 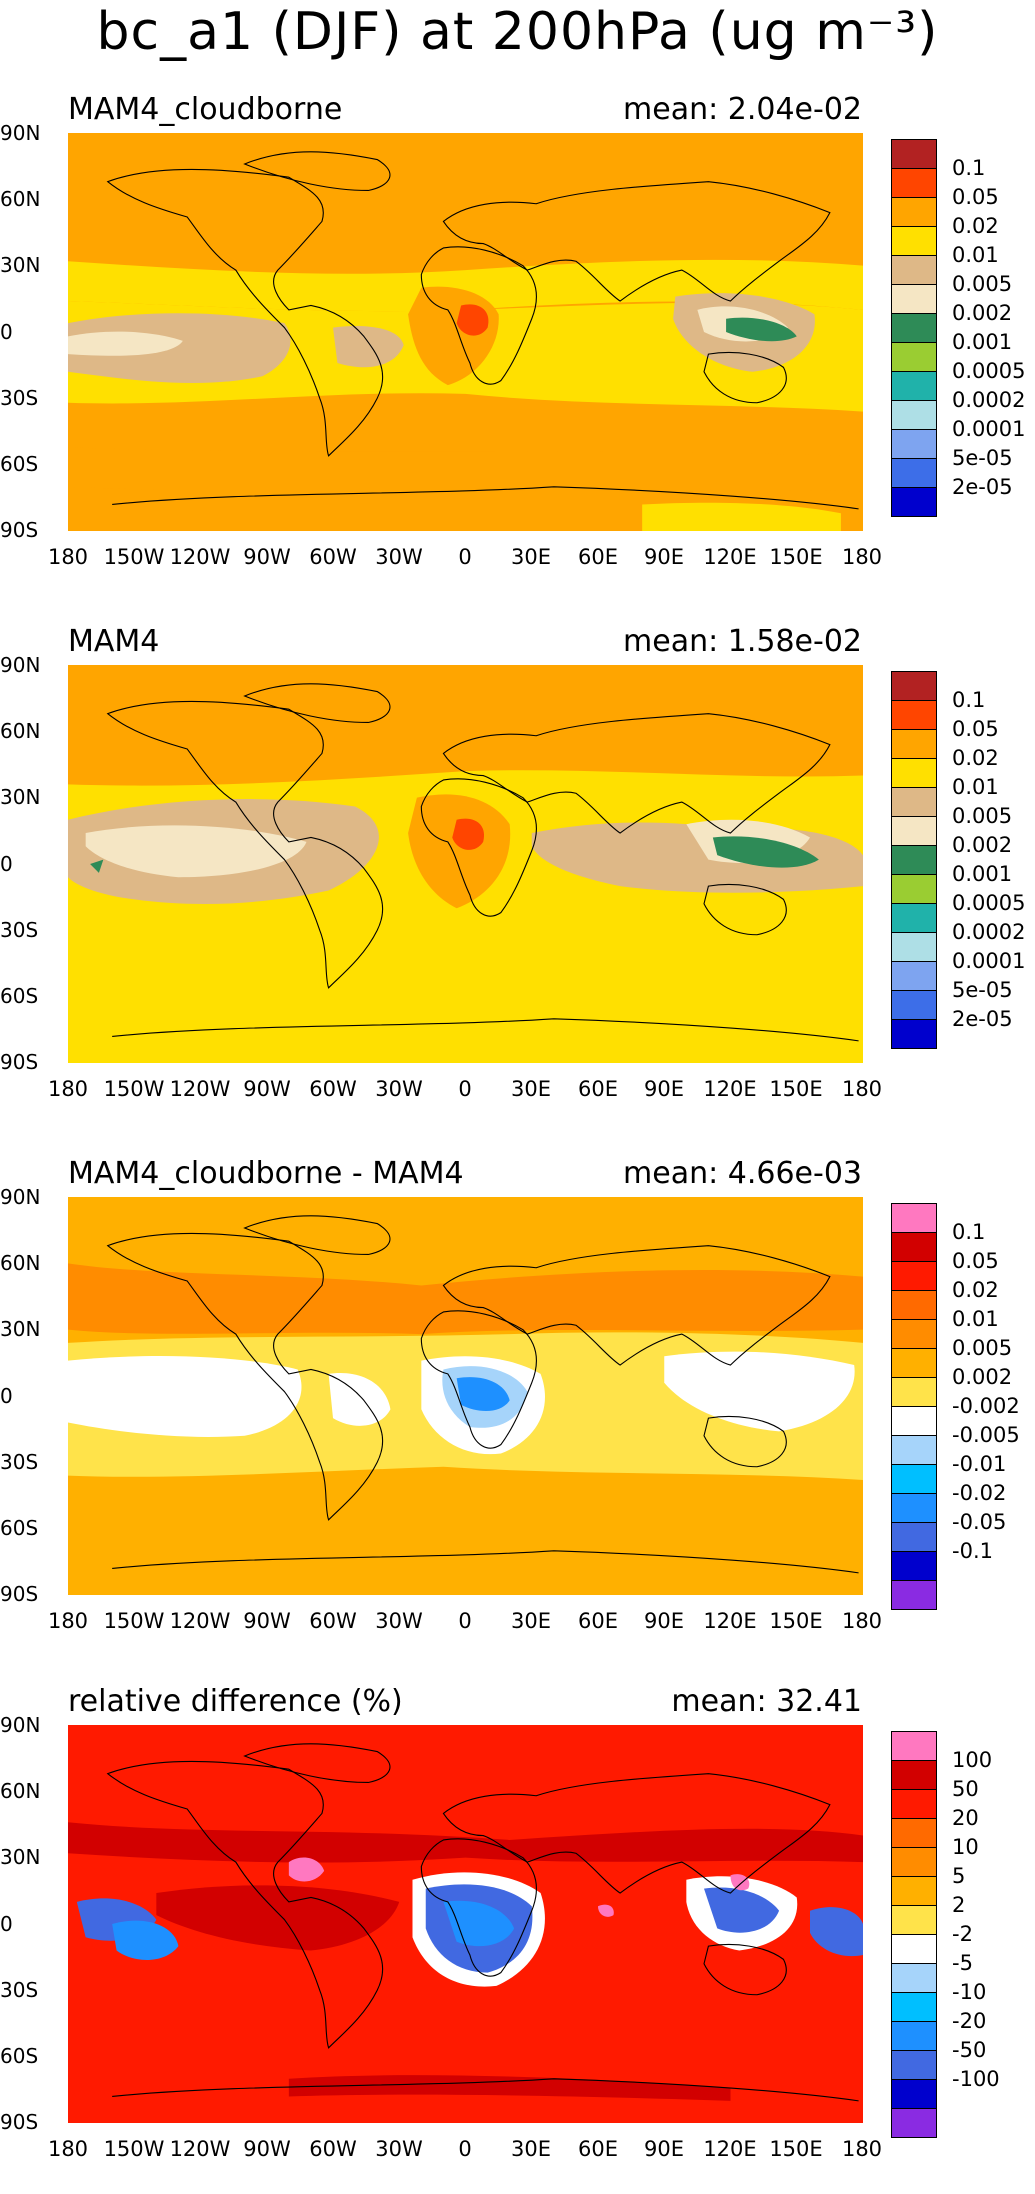 What do you see at coordinates (969, 2021) in the screenshot?
I see `colorbar-label: -20` at bounding box center [969, 2021].